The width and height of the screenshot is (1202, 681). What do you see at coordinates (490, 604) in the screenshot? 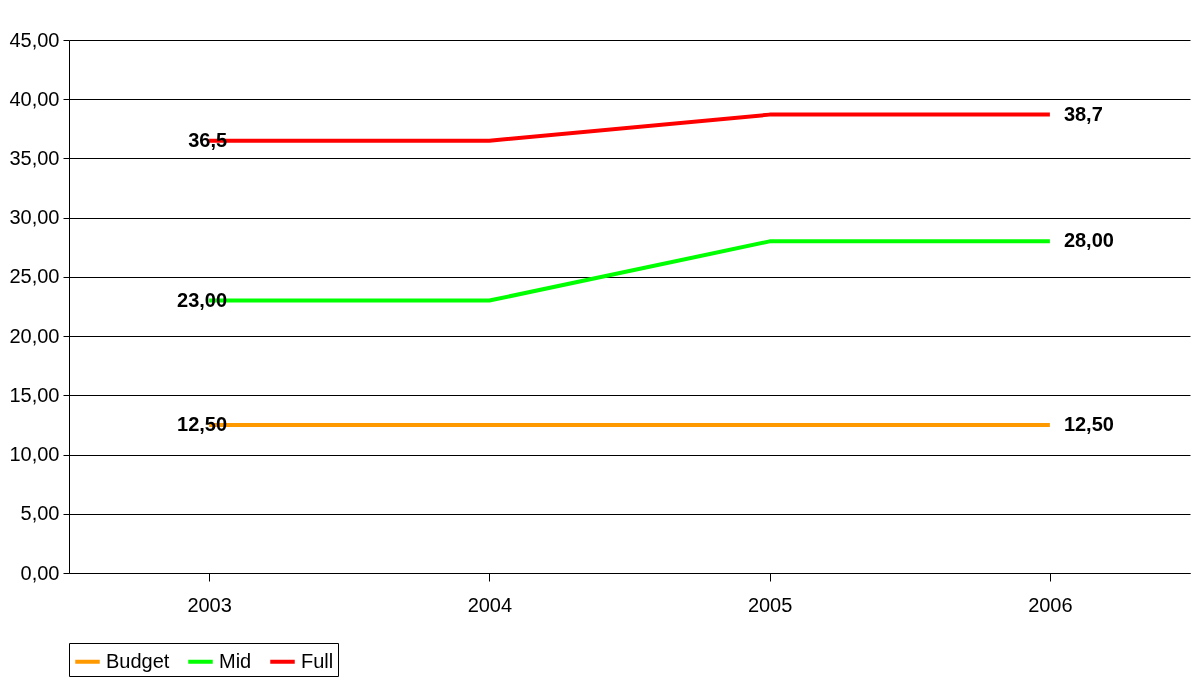
I see `x-tick-label: 2004` at bounding box center [490, 604].